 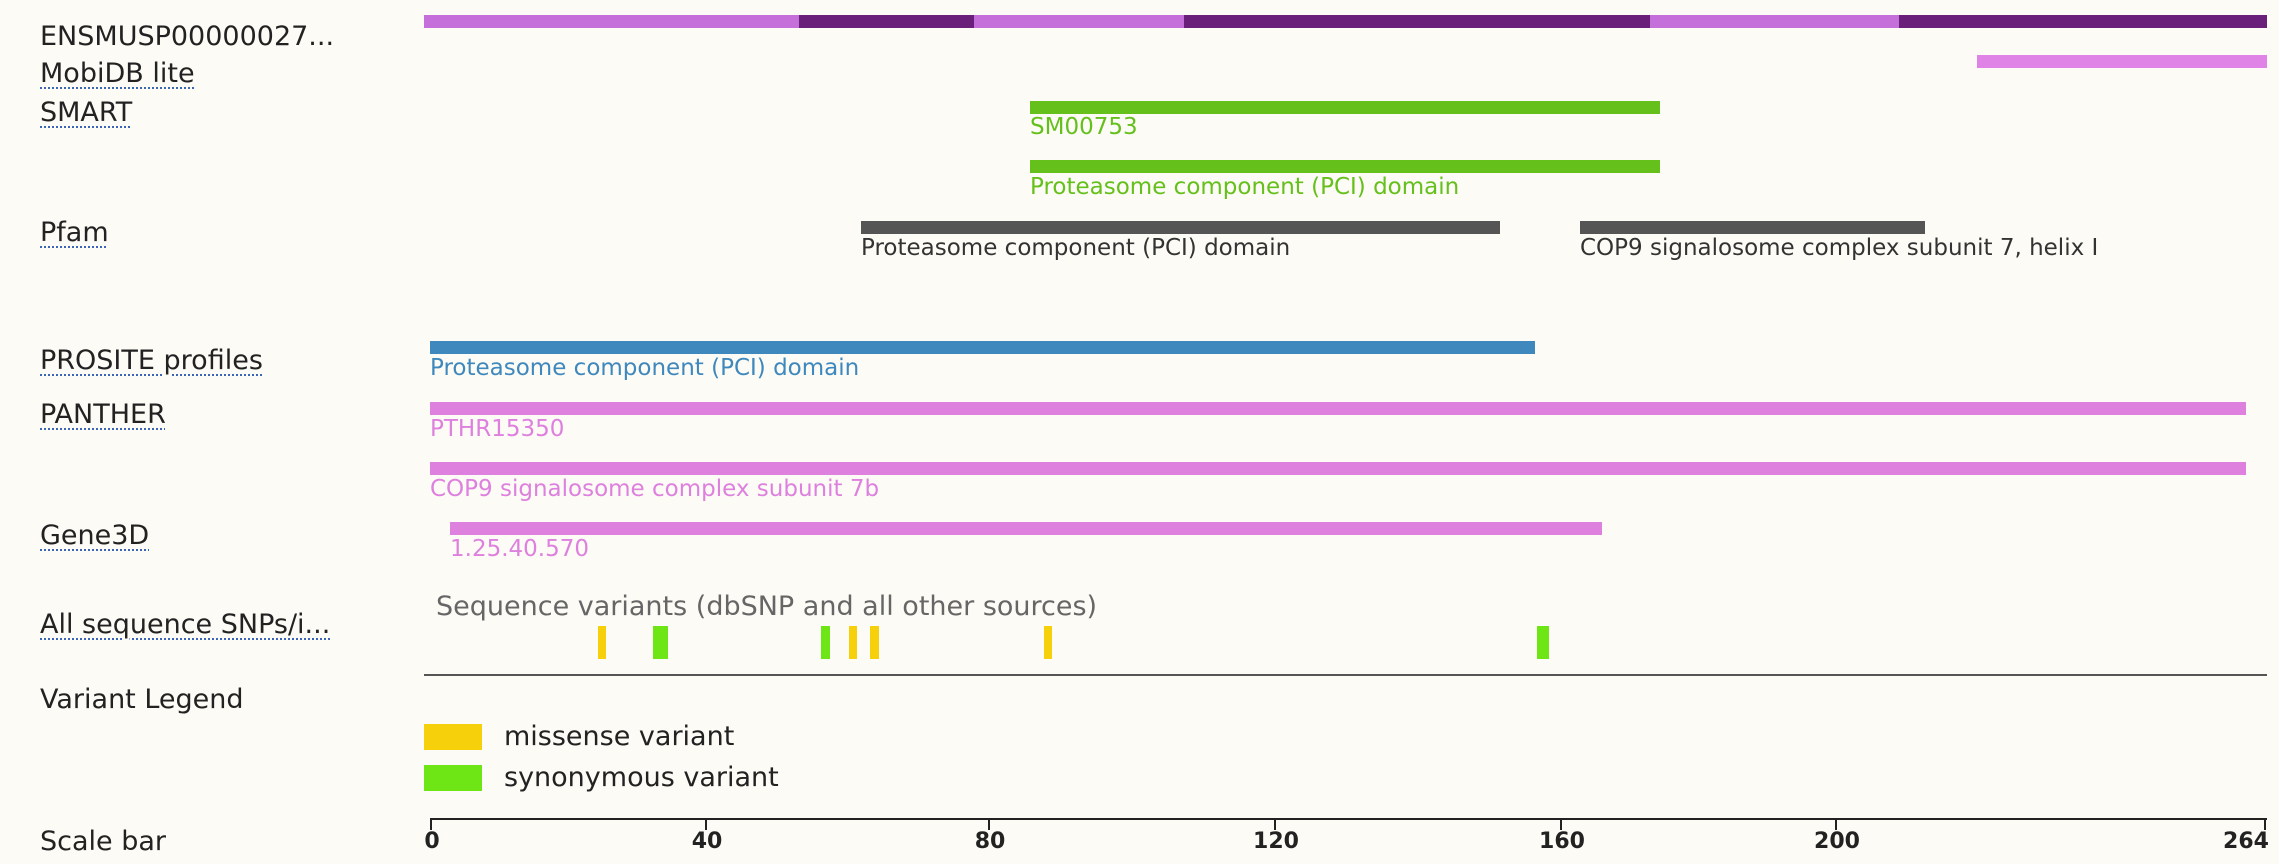 I want to click on scale-axis-line, so click(x=1348, y=819).